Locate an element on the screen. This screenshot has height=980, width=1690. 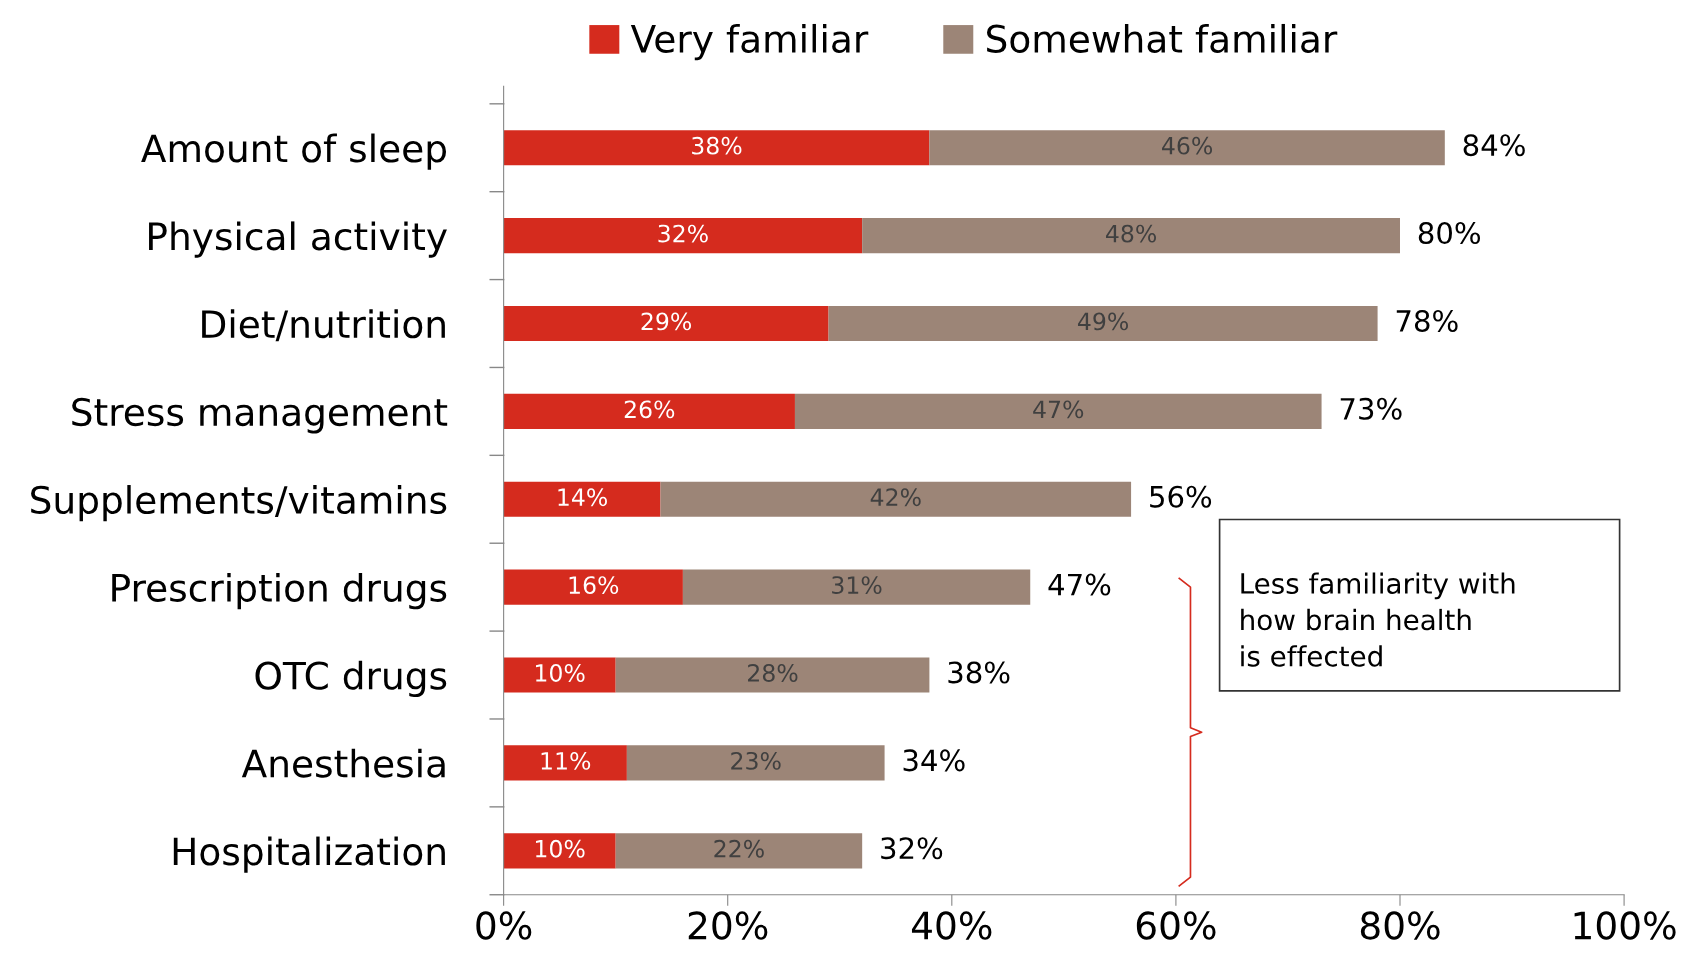
total-label: 73% is located at coordinates (1371, 408).